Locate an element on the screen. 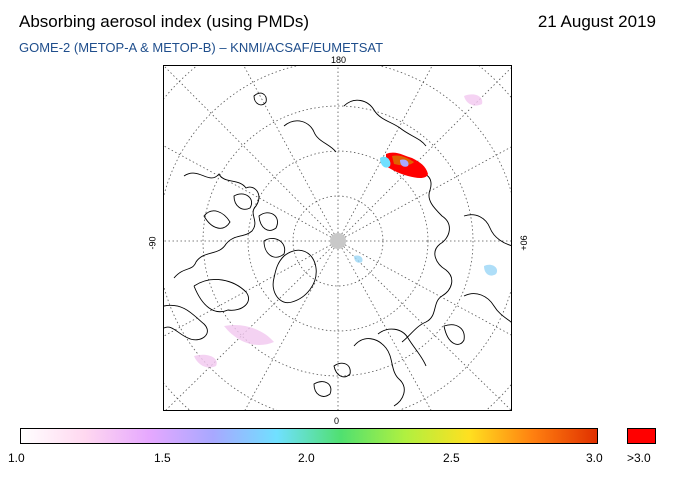 The width and height of the screenshot is (676, 480). longitude-label-bottom: 0 is located at coordinates (337, 421).